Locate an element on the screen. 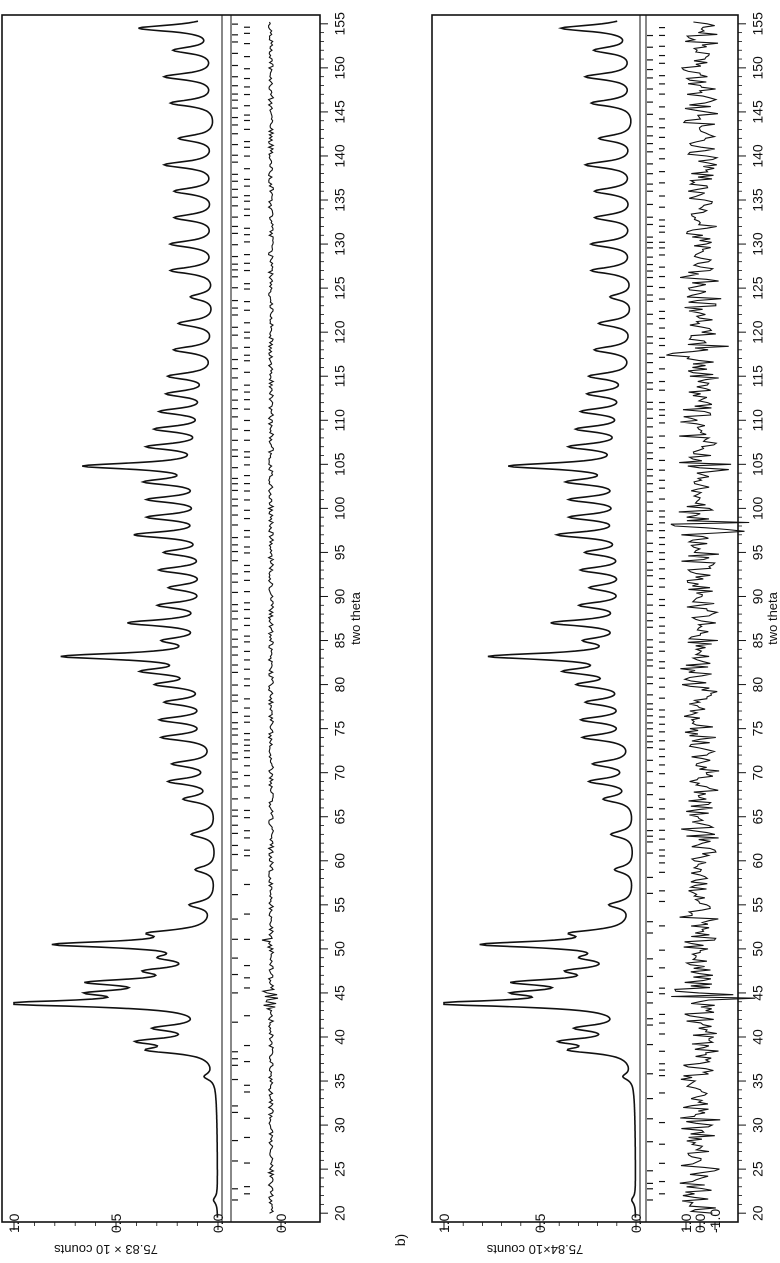 The height and width of the screenshot is (1263, 780). diff-tick-label: -1.0 is located at coordinates (715, 1221).